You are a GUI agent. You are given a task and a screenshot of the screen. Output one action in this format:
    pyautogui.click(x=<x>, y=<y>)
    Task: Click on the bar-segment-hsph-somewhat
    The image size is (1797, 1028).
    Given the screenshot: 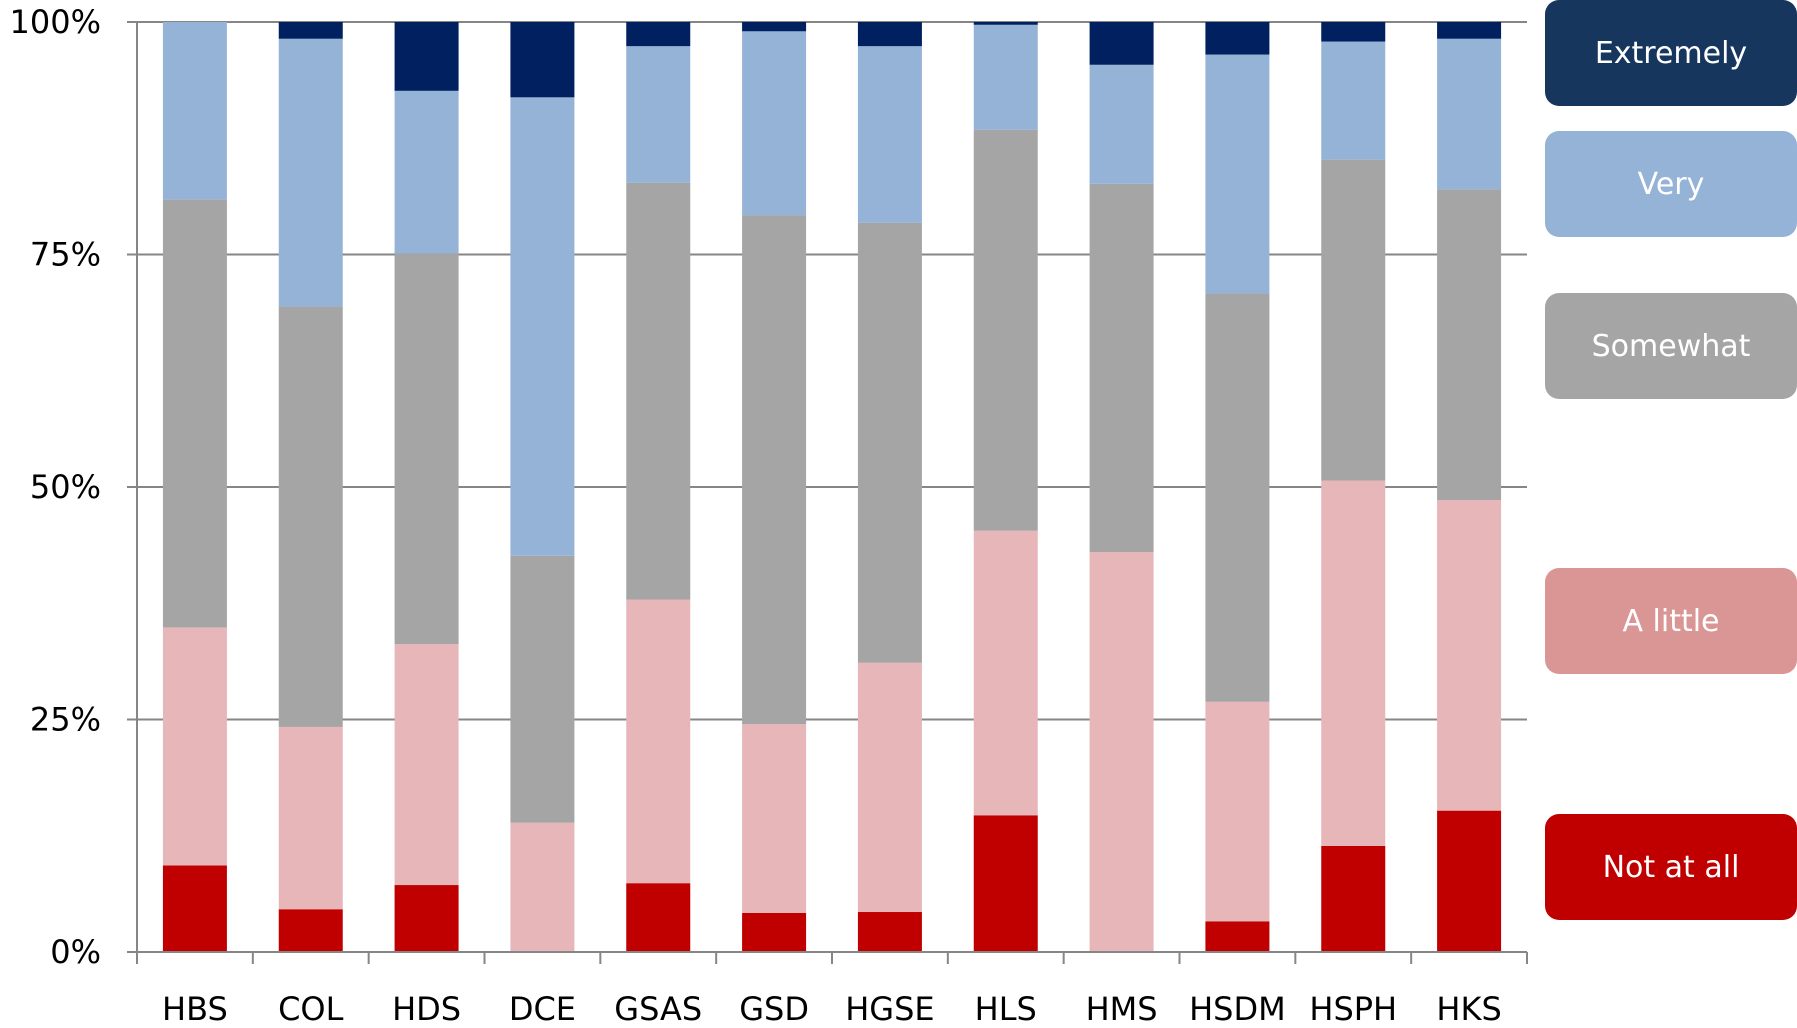 What is the action you would take?
    pyautogui.click(x=1353, y=320)
    